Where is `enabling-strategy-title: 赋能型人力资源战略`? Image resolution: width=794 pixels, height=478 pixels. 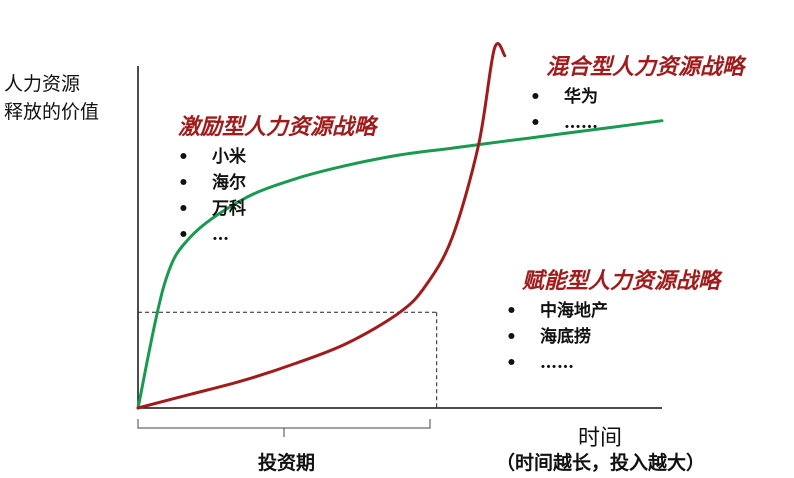
enabling-strategy-title: 赋能型人力资源战略 is located at coordinates (621, 281).